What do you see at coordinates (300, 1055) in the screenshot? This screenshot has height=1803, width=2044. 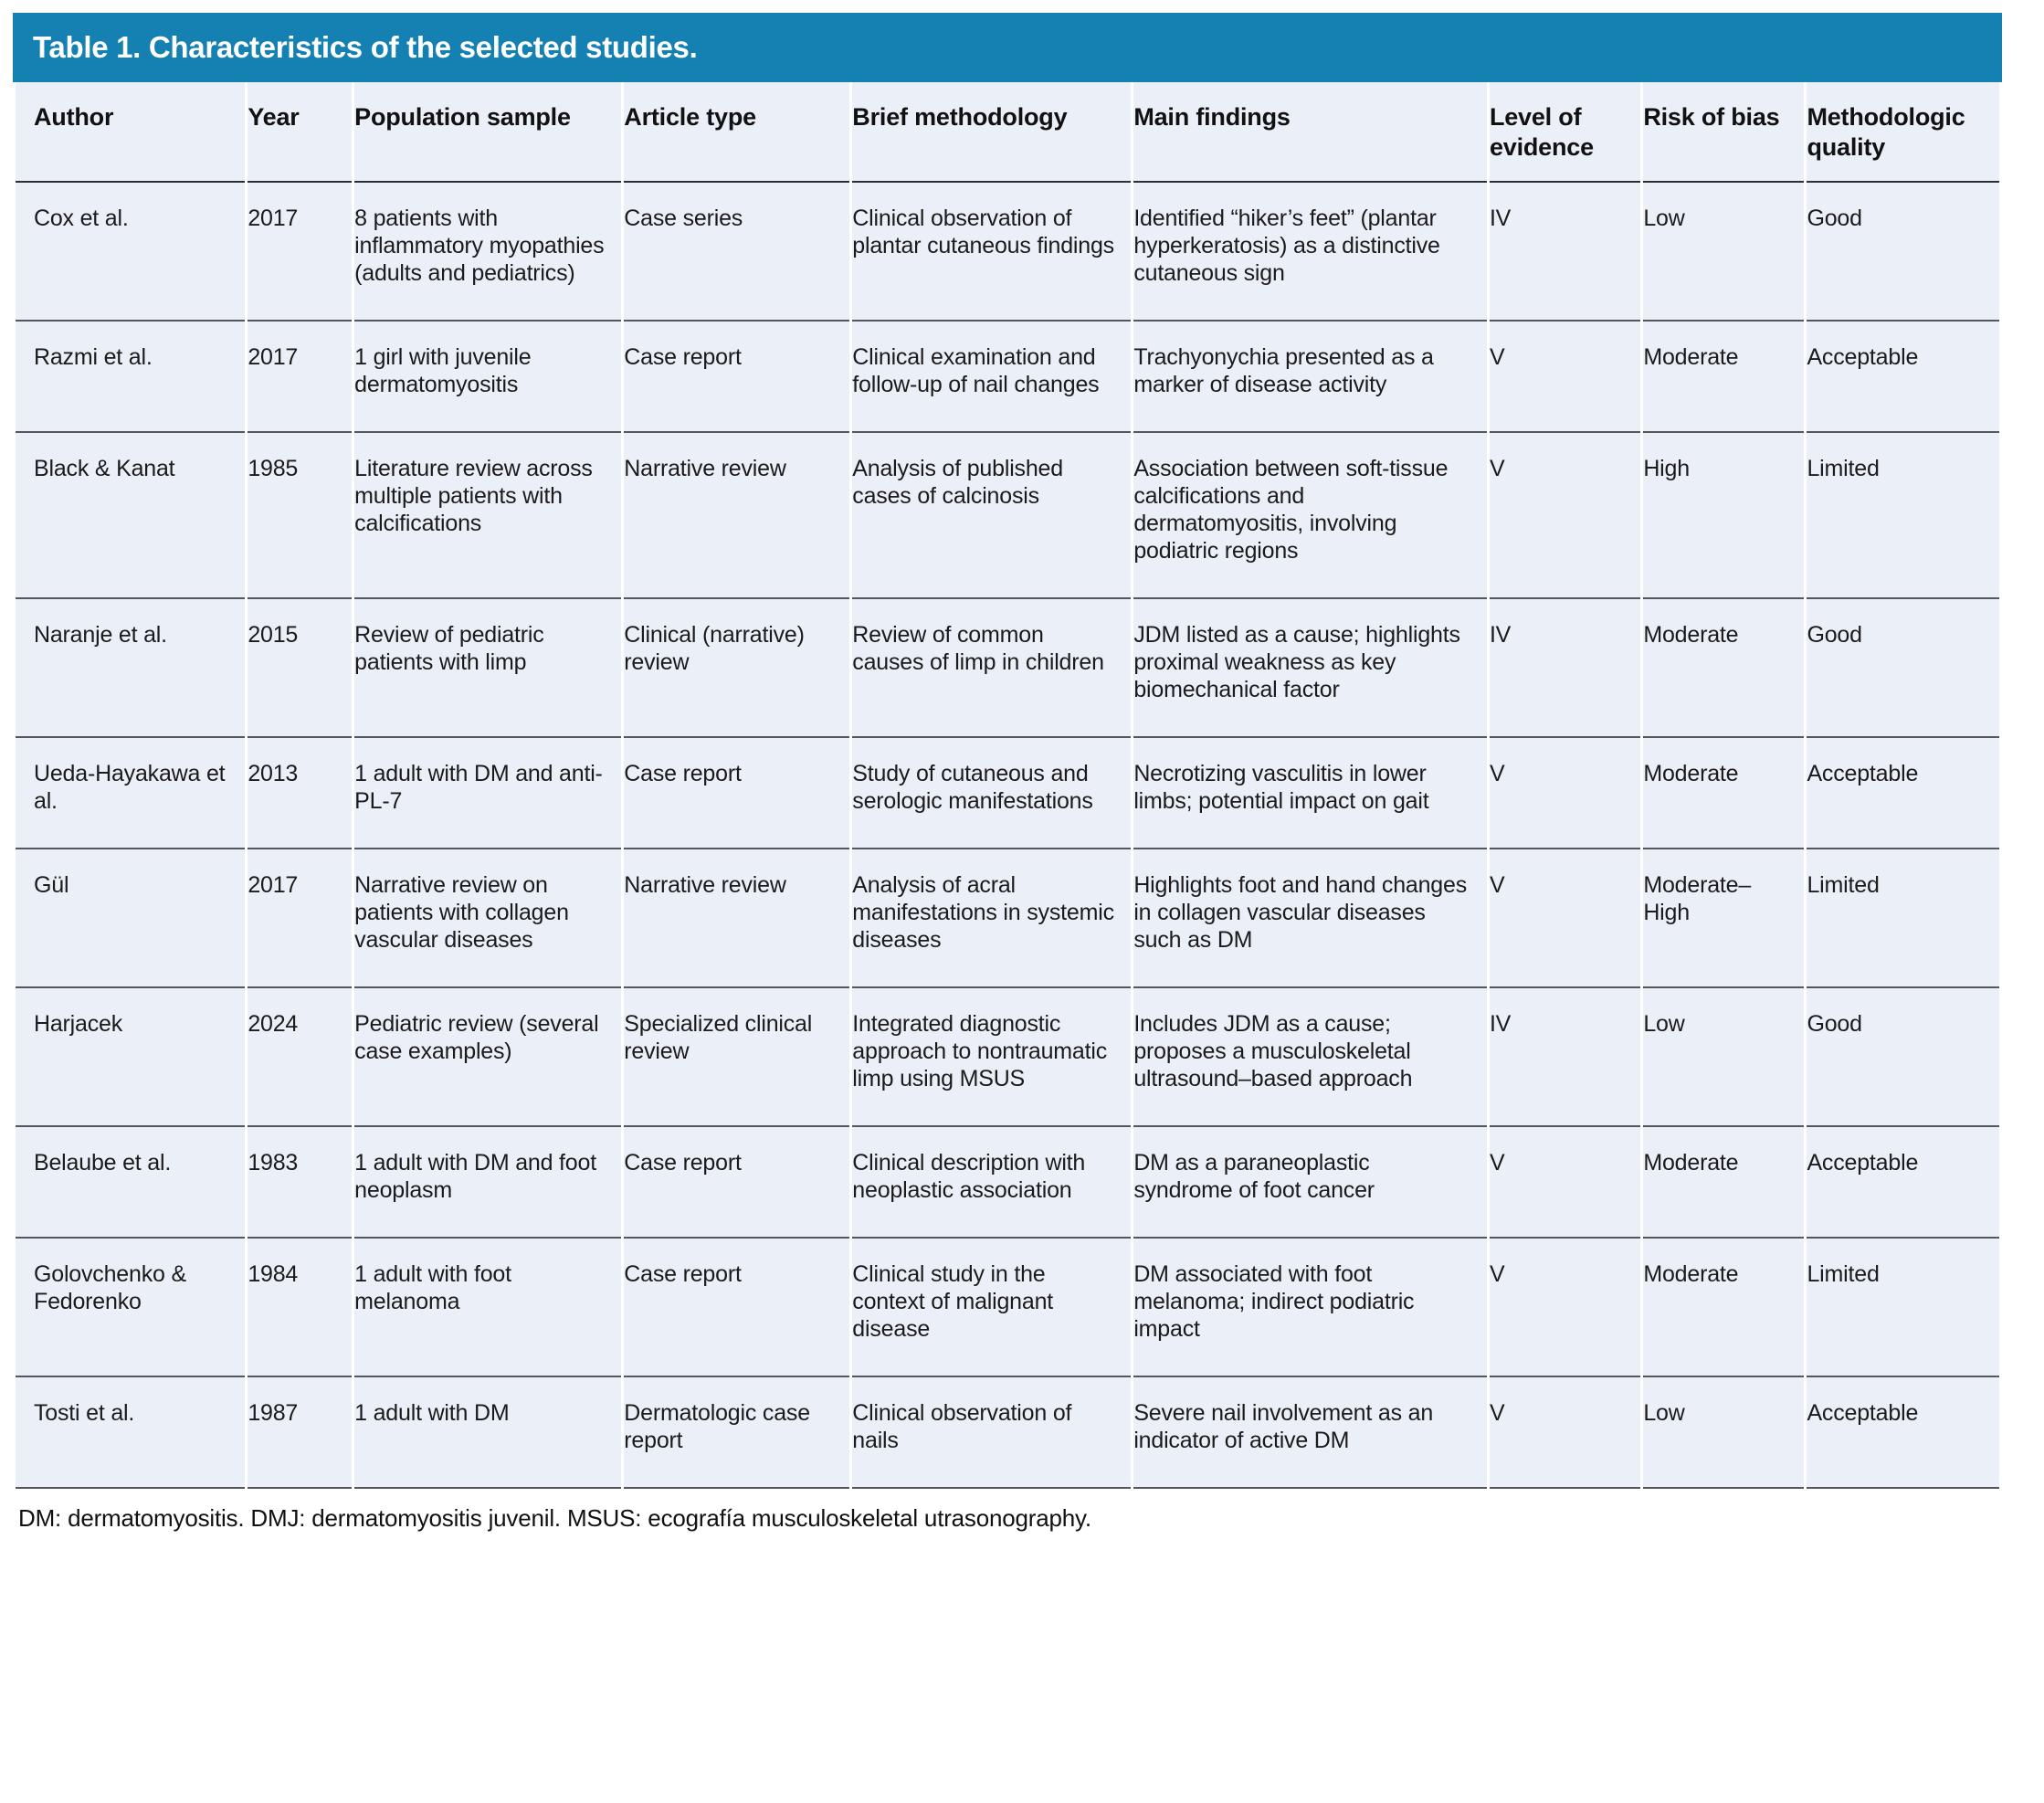 I see `cell-year: 2024` at bounding box center [300, 1055].